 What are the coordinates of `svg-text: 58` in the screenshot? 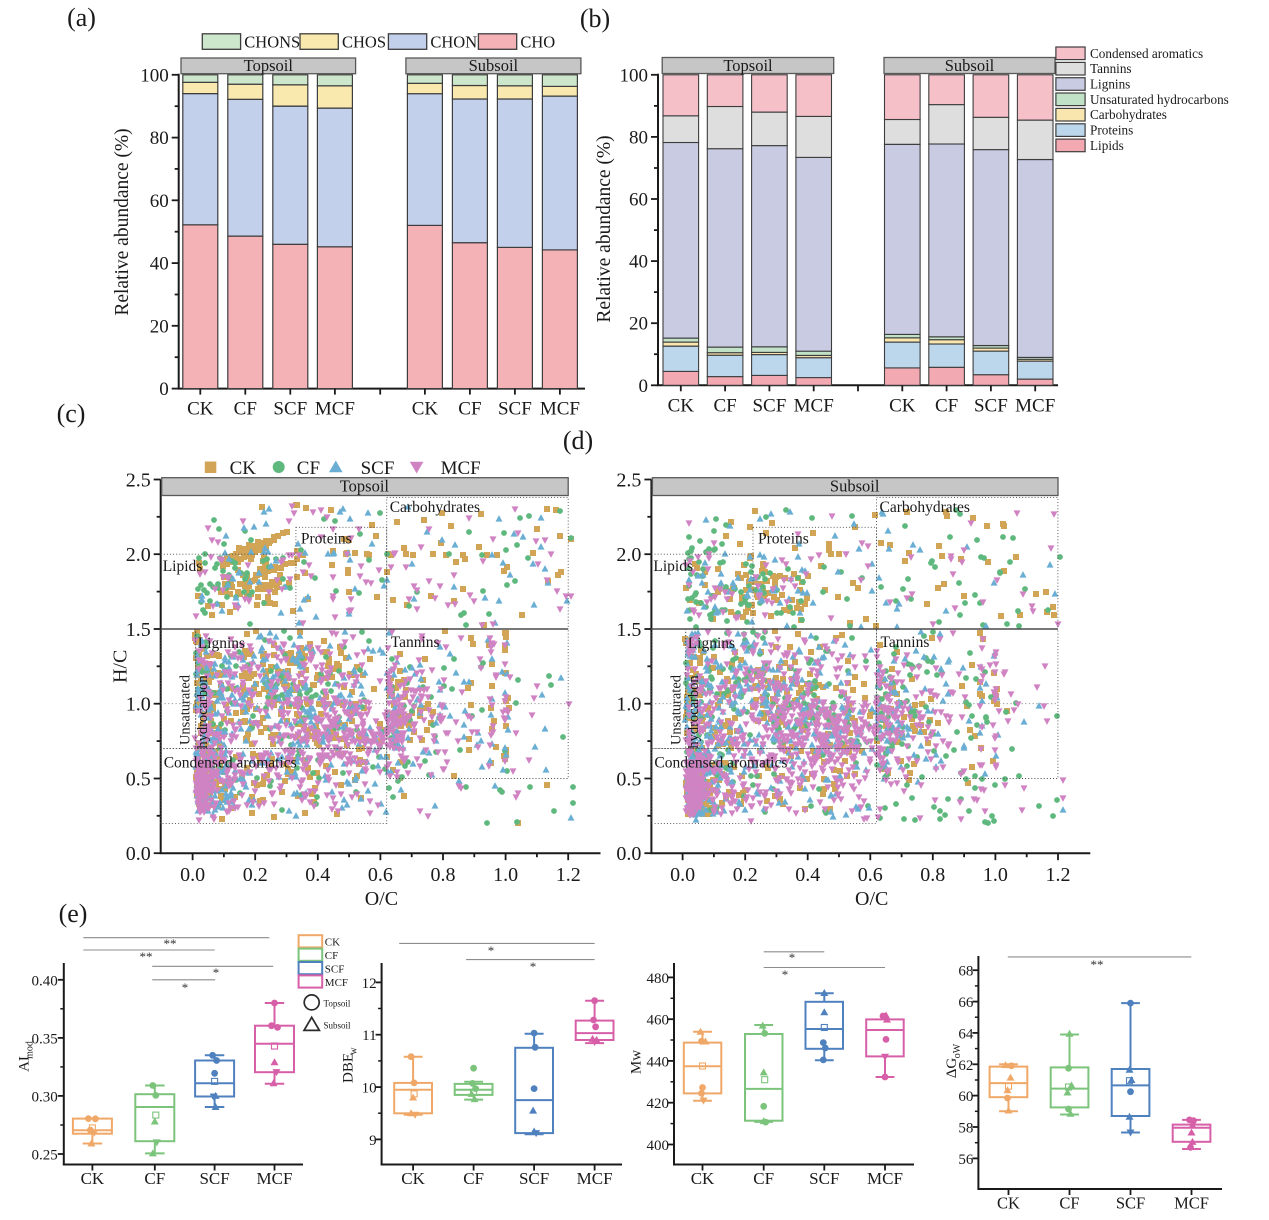 It's located at (965, 1129).